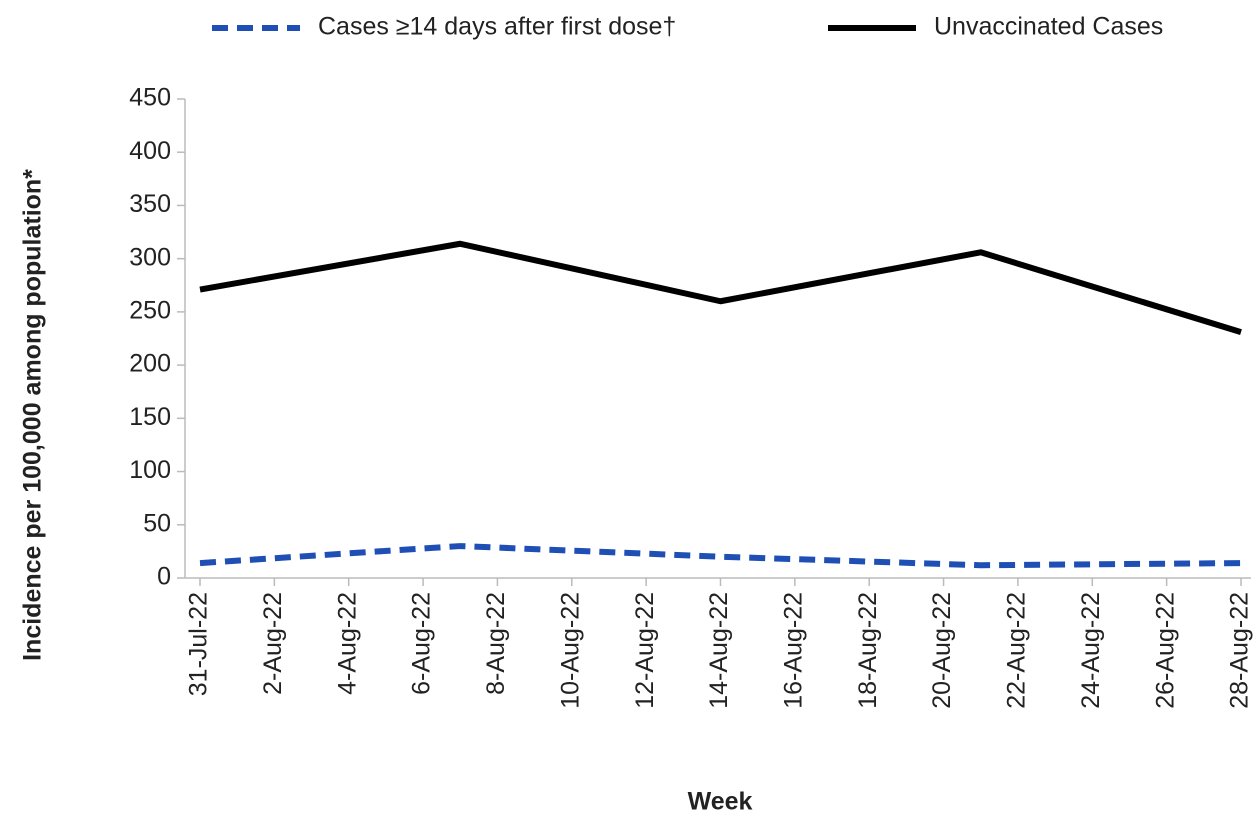 This screenshot has width=1260, height=818. What do you see at coordinates (1240, 650) in the screenshot?
I see `x-tick-label: 28-Aug-22` at bounding box center [1240, 650].